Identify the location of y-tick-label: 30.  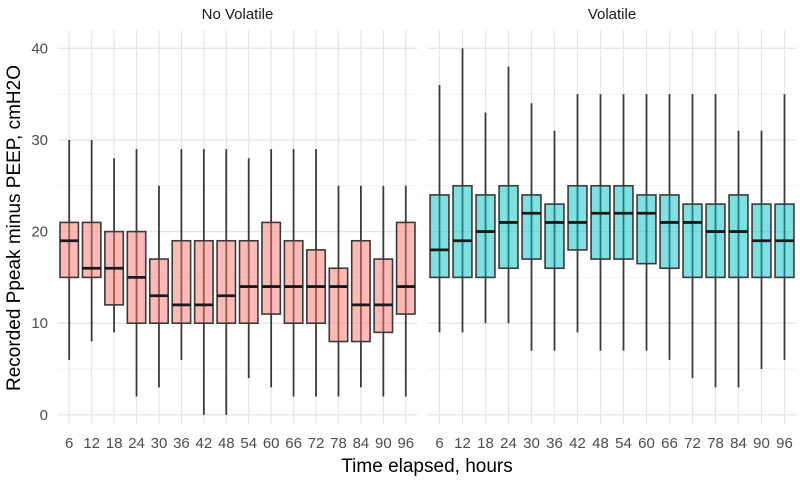
(39, 140).